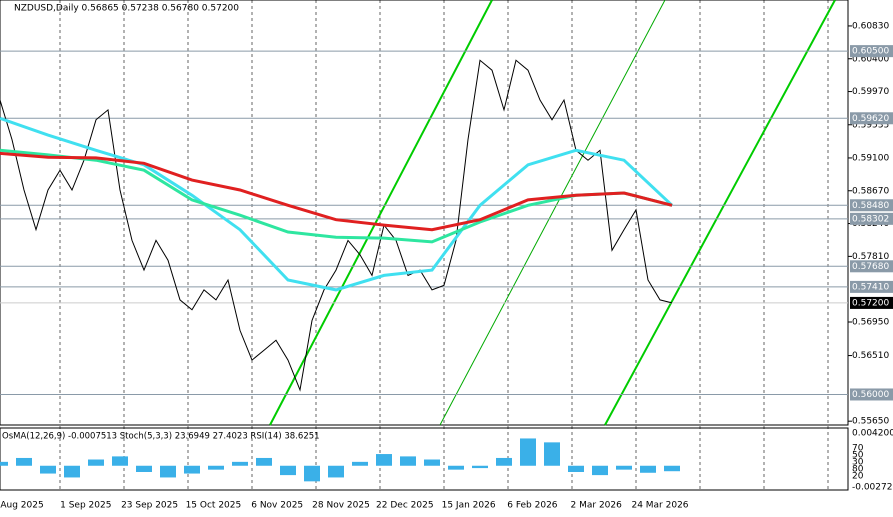 The width and height of the screenshot is (893, 517). What do you see at coordinates (858, 449) in the screenshot?
I see `indicator-level-label: 70` at bounding box center [858, 449].